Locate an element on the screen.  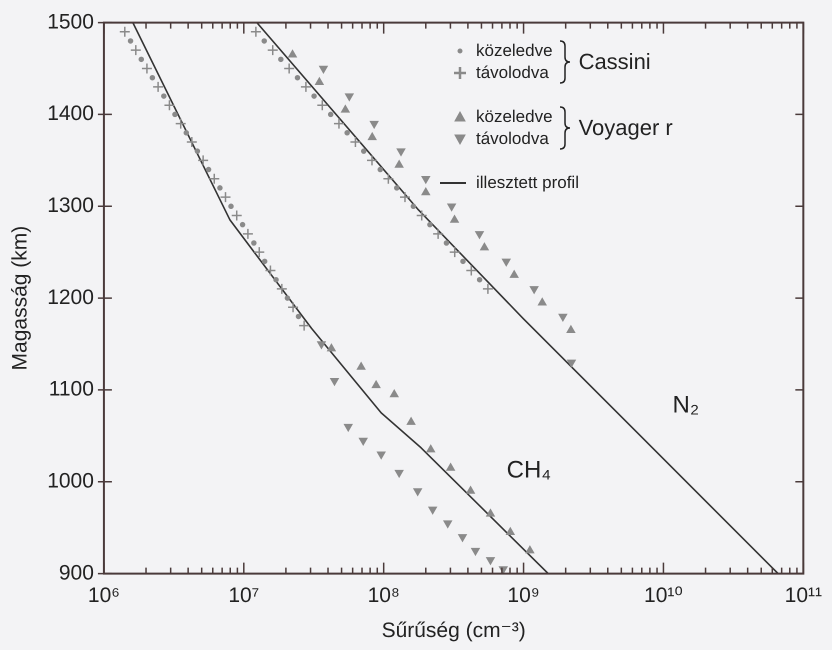
y-tick-label: 1400 is located at coordinates (70, 114).